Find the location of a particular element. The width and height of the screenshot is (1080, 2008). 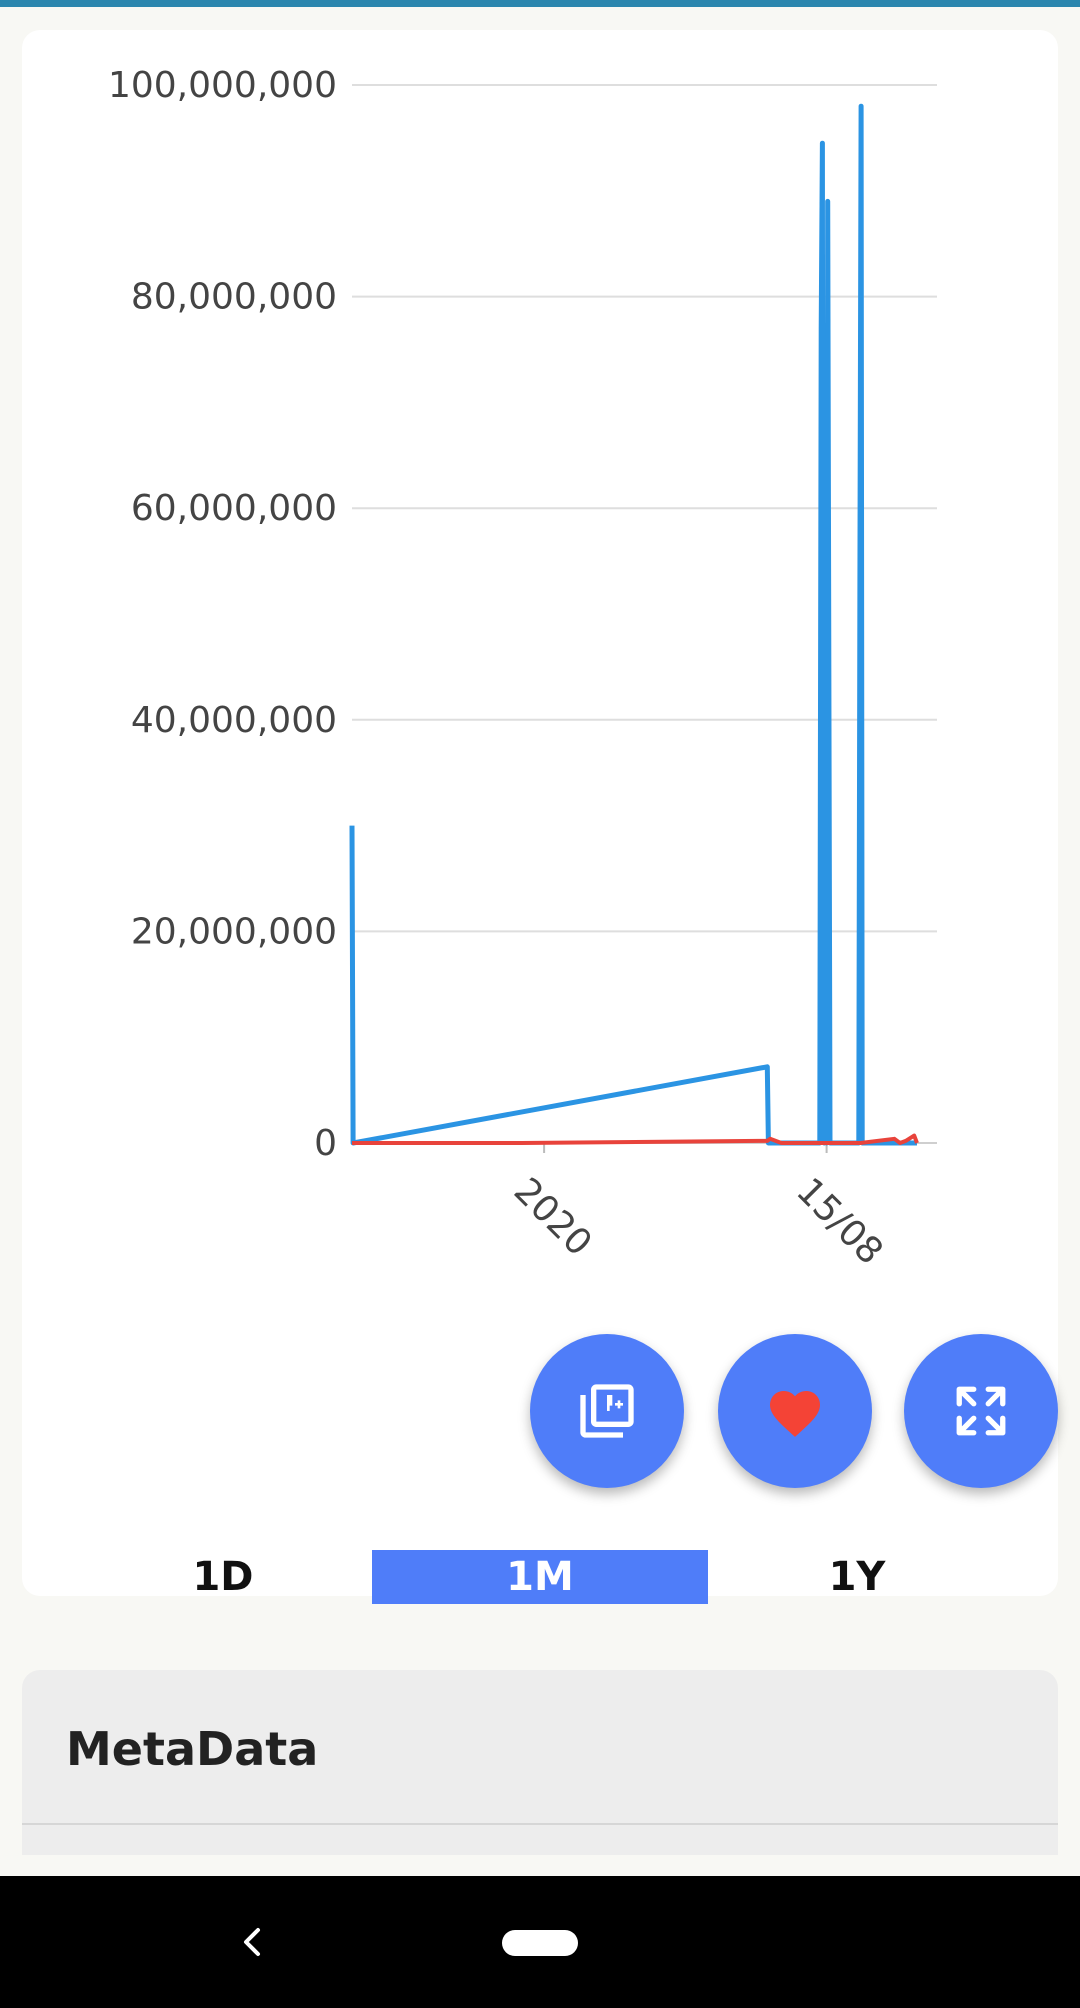

system-nav-bar is located at coordinates (540, 1942).